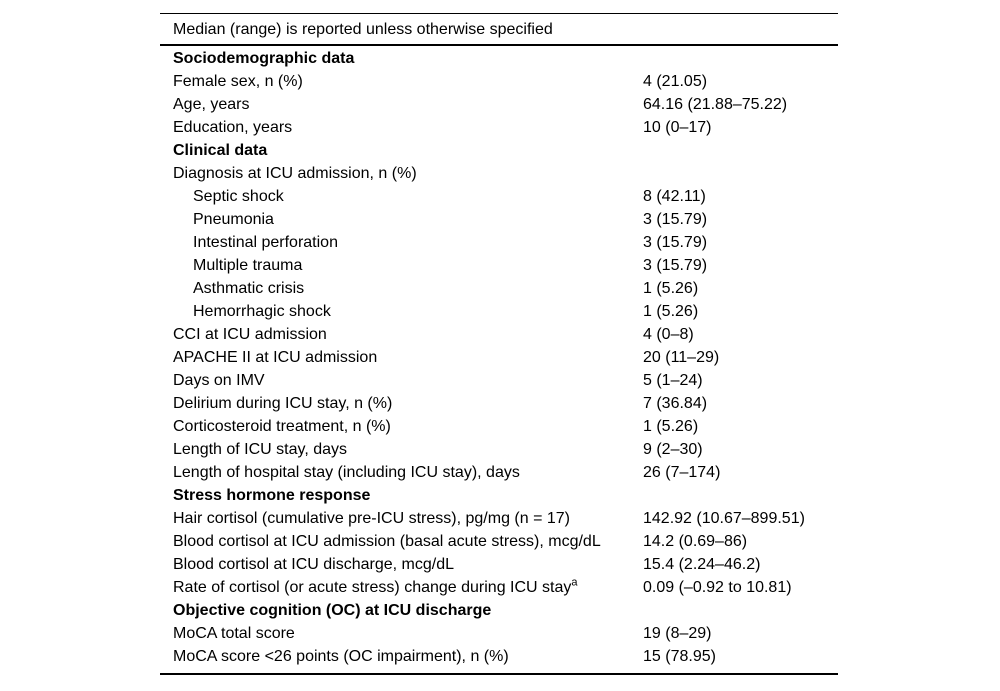 The width and height of the screenshot is (1000, 691). I want to click on row-label: Diagnosis at ICU admission, n (%), so click(401, 173).